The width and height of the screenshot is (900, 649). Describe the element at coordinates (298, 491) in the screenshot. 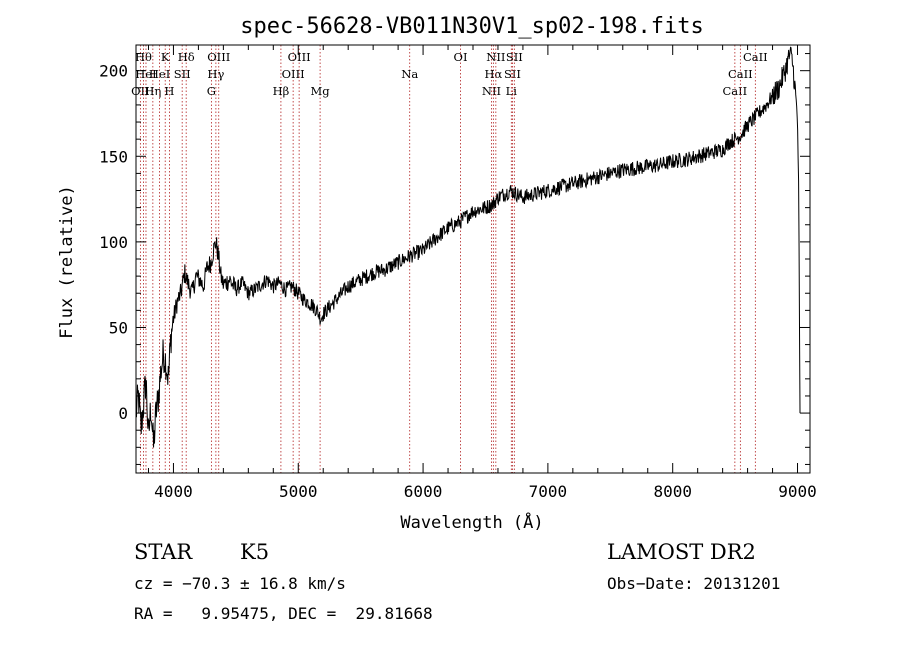

I see `x-tick-label: 5000` at that location.